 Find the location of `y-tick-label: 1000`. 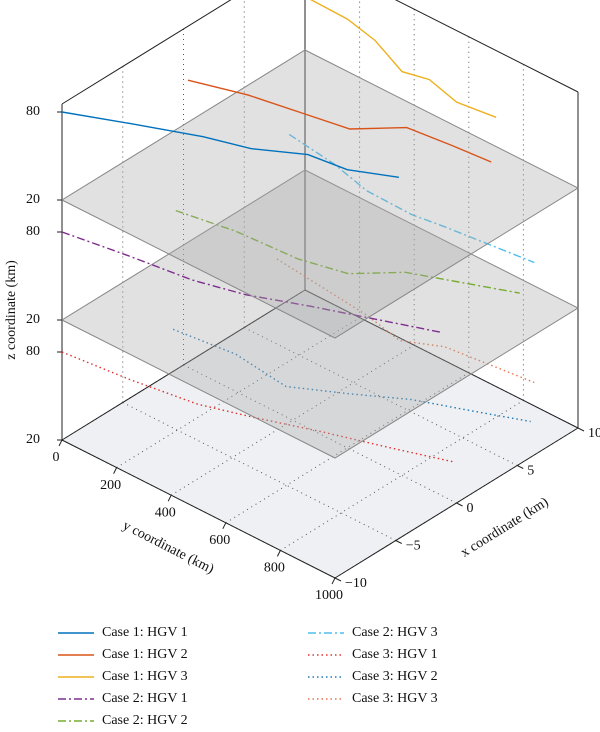

y-tick-label: 1000 is located at coordinates (329, 595).